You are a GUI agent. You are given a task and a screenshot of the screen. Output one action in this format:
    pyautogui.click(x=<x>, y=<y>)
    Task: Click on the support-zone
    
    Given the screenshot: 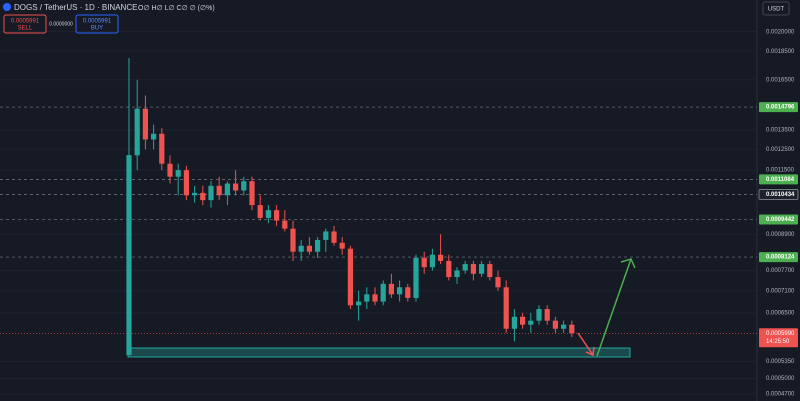 What is the action you would take?
    pyautogui.click(x=379, y=352)
    